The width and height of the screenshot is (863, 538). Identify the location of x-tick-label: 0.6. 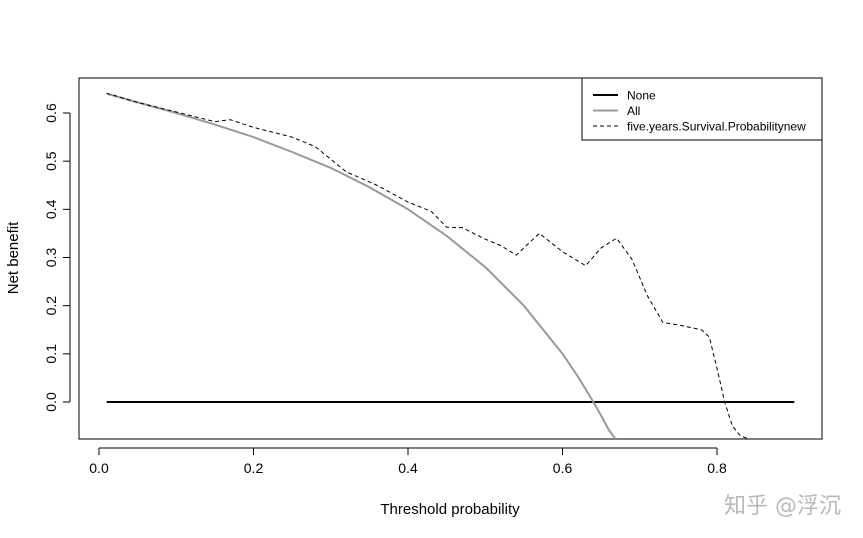
(563, 468).